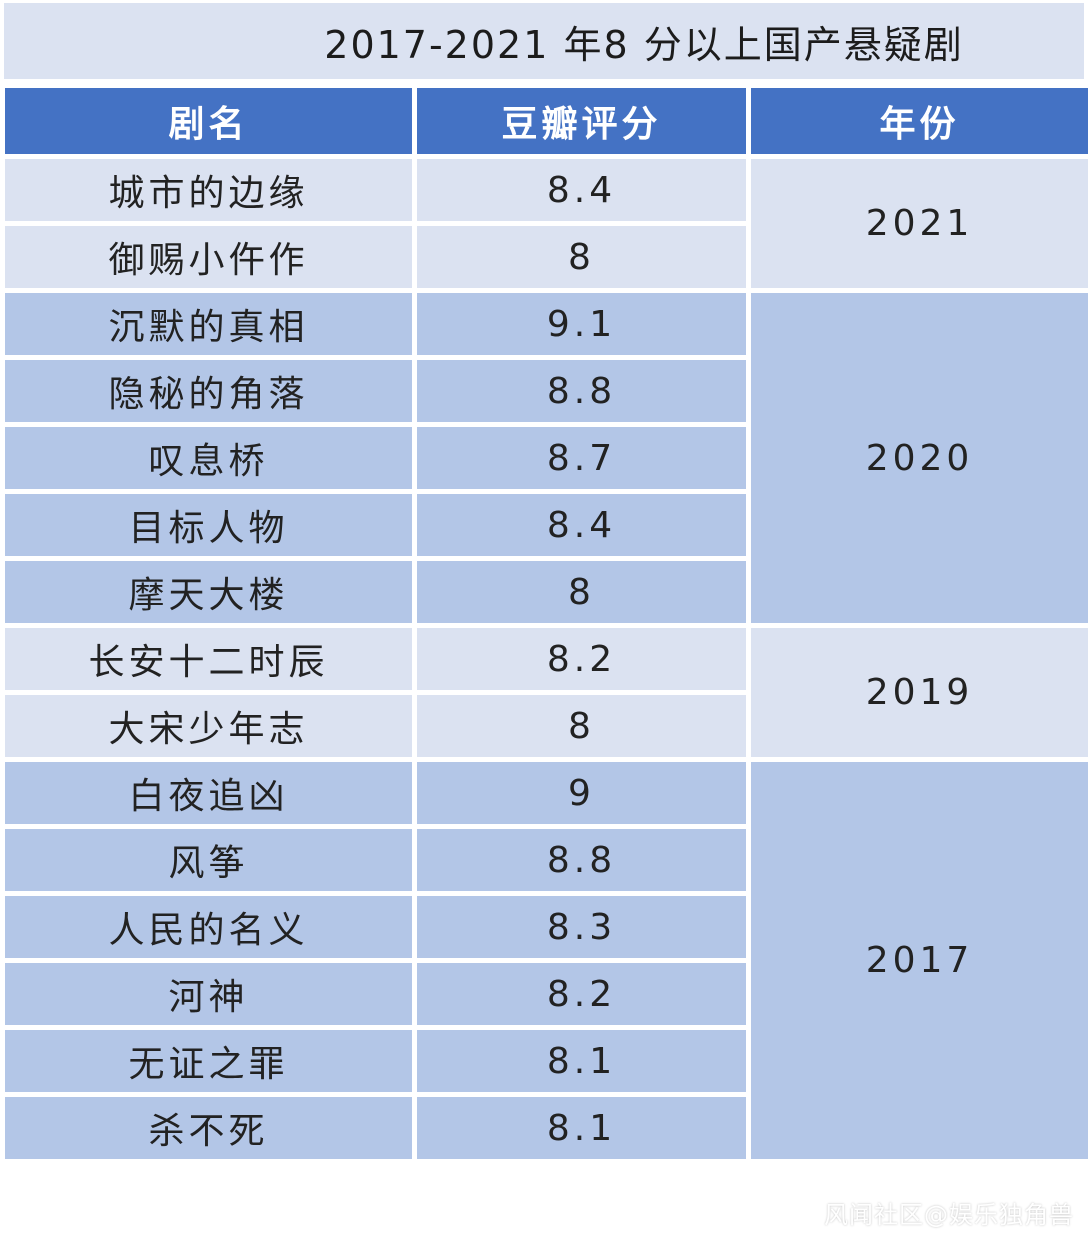  Describe the element at coordinates (208, 994) in the screenshot. I see `drama-name-cell: 河神` at that location.